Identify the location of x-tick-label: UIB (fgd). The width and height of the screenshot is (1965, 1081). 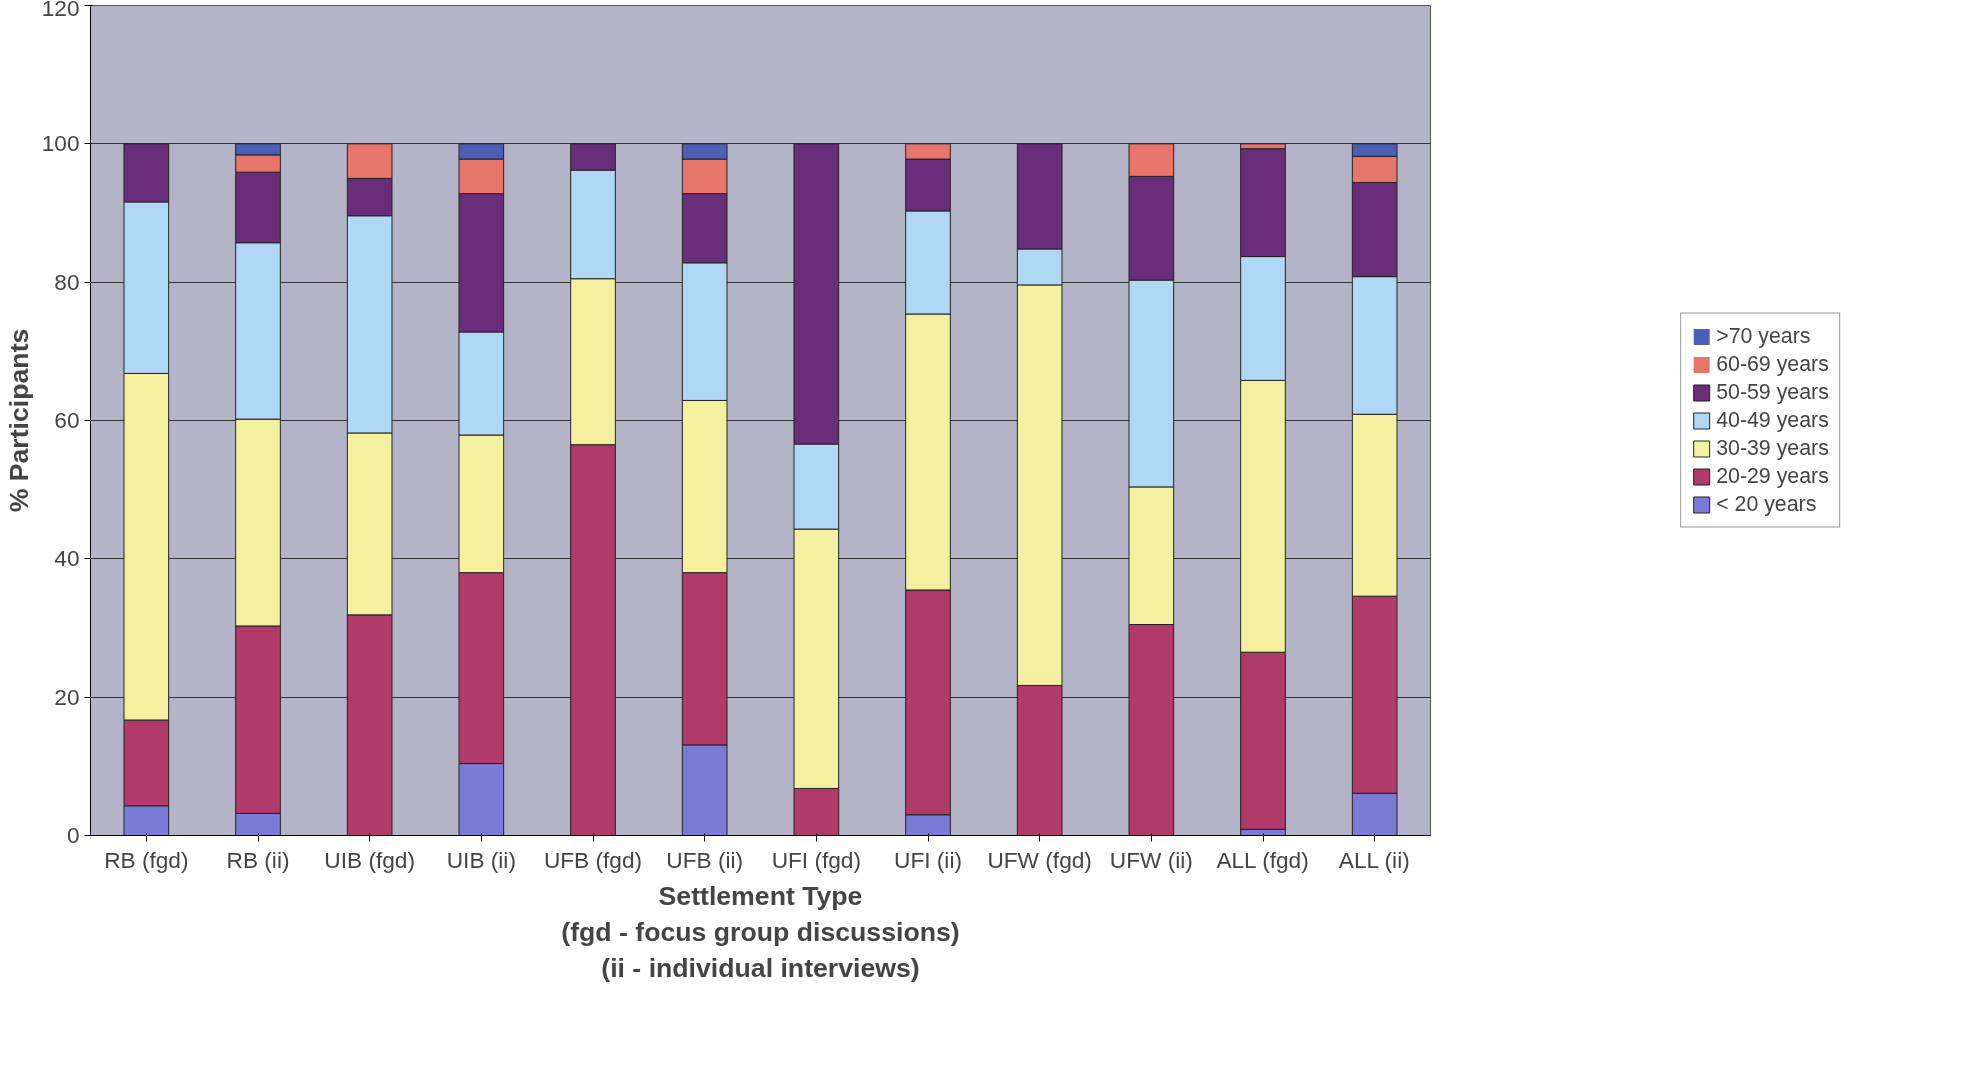
(369, 859).